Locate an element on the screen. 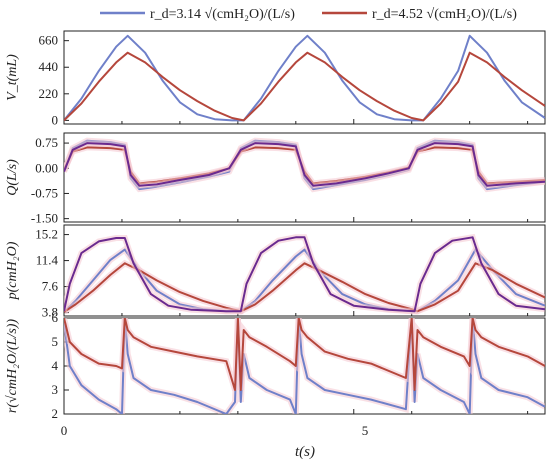 The image size is (550, 462). y-tick-label: 0.00 is located at coordinates (46, 167).